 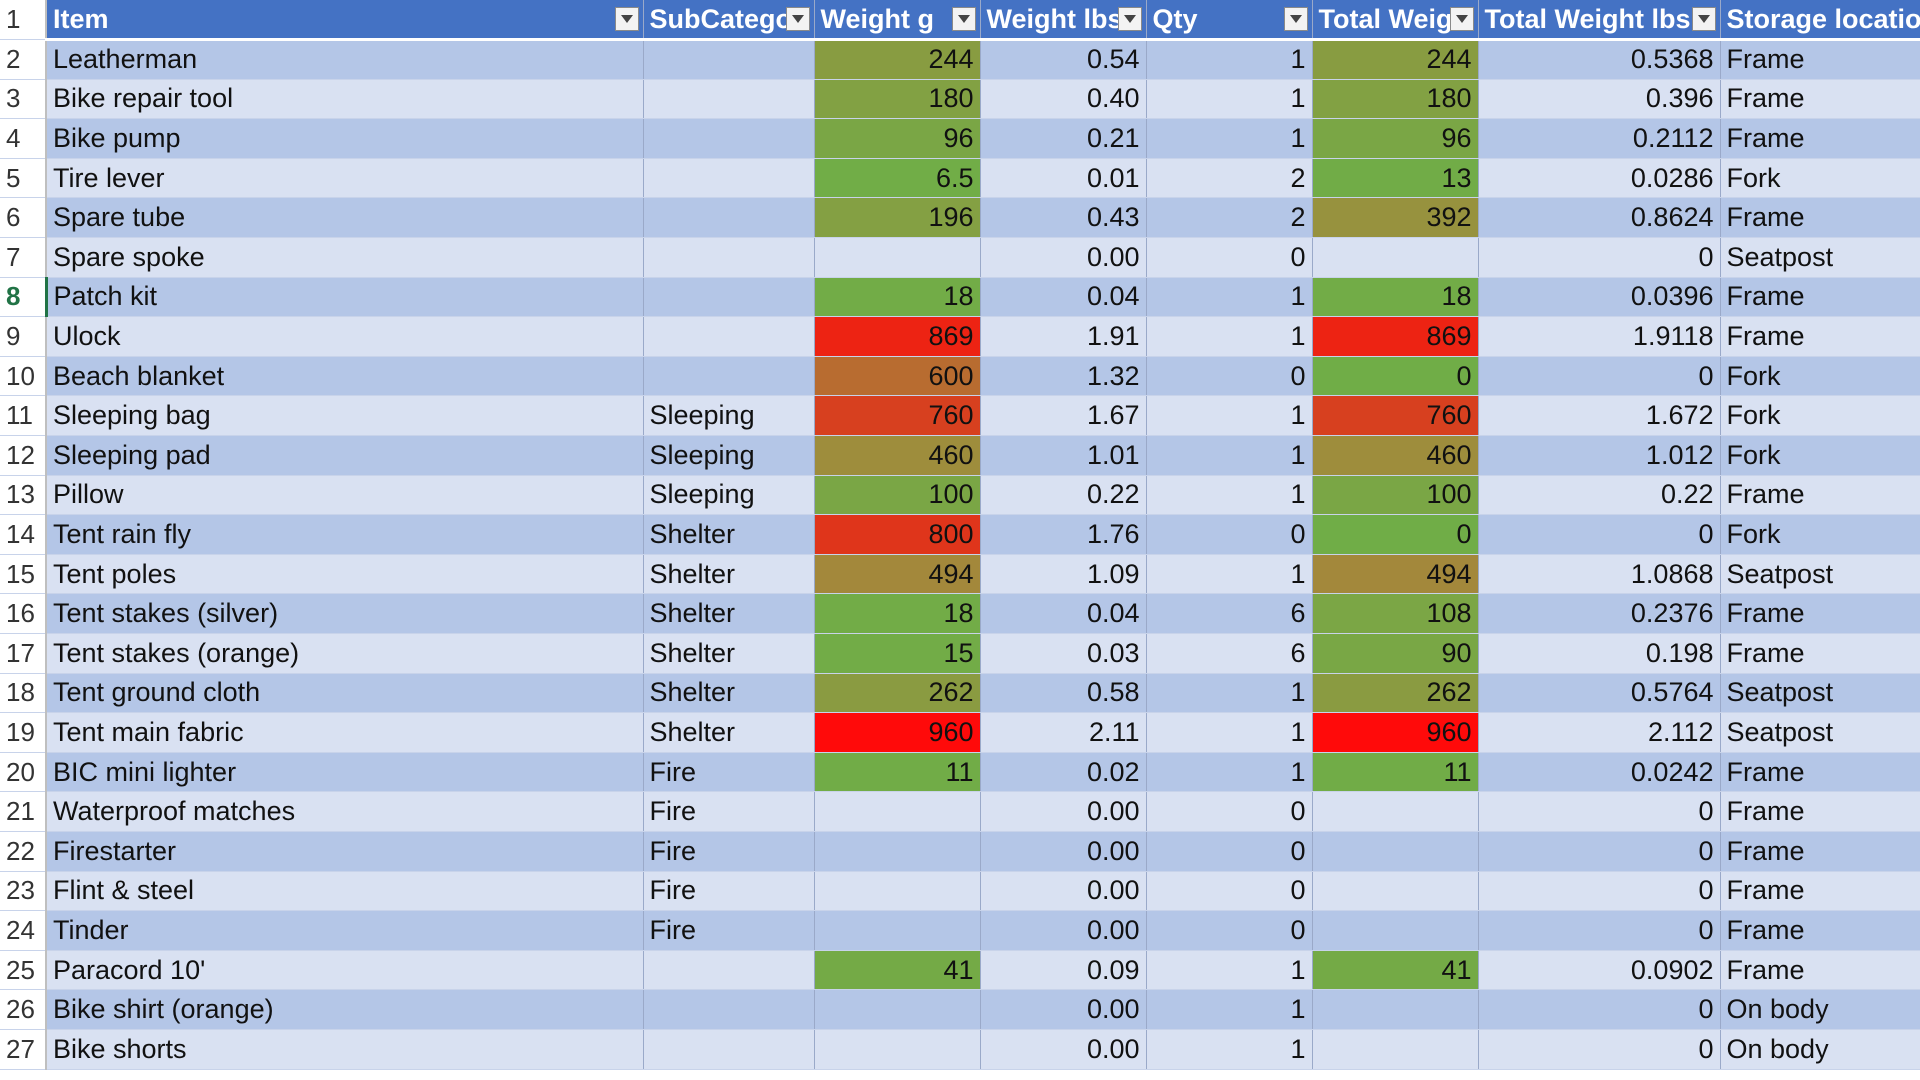 I want to click on cell-total-weight-lbs: 1.9118, so click(x=1599, y=336).